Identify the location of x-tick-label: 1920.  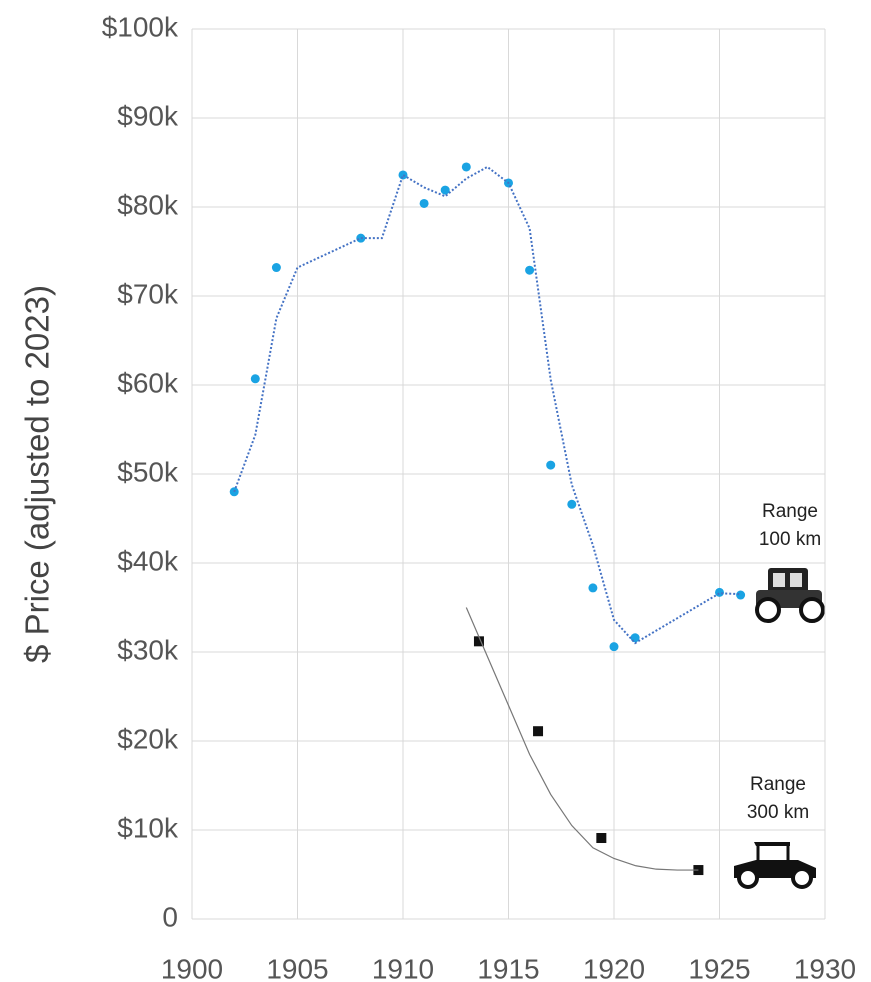
(614, 967).